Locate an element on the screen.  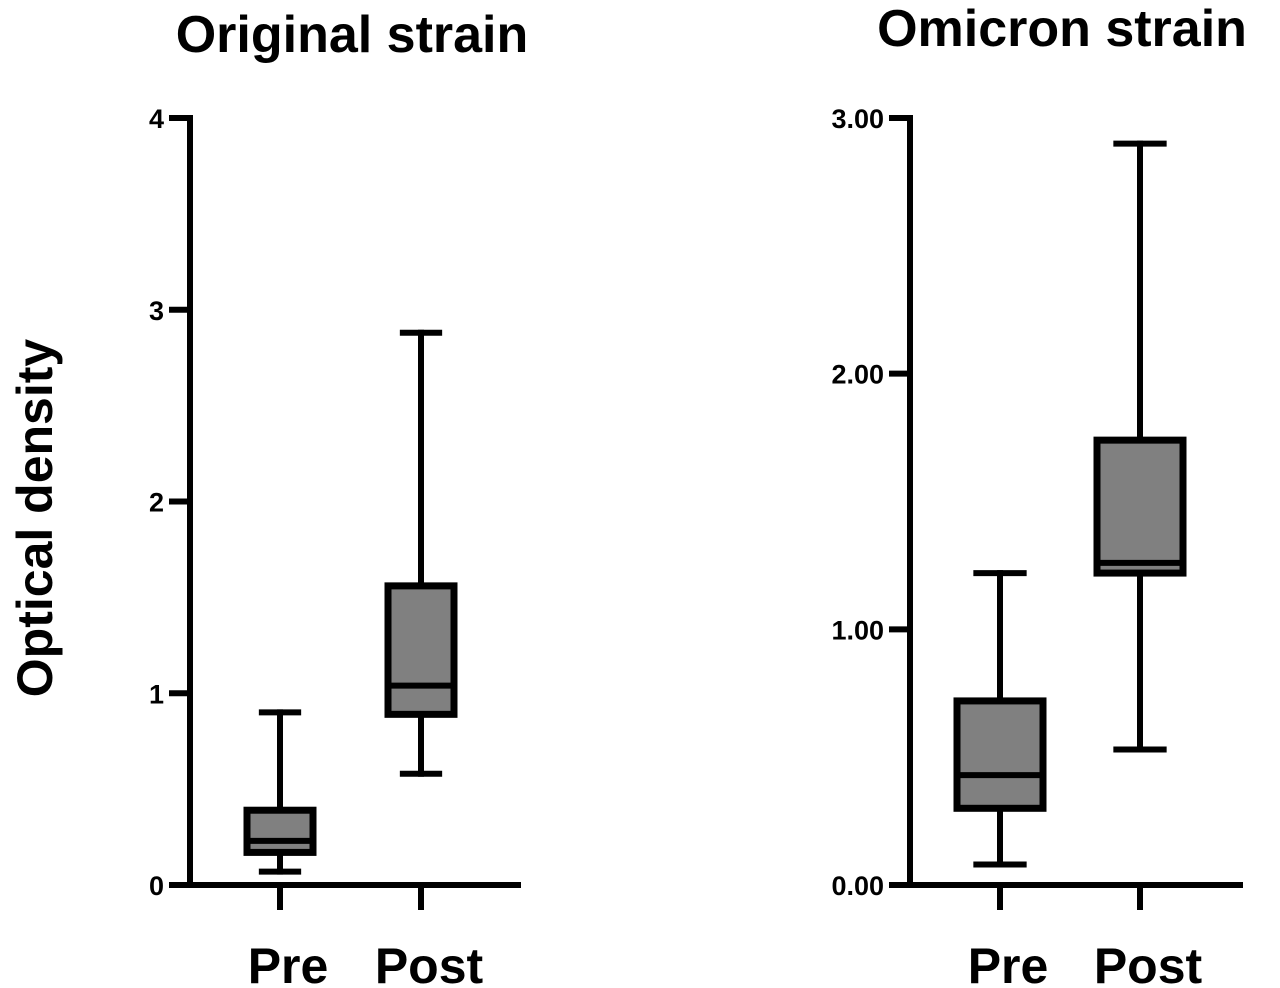
panel-title: Omicron strain is located at coordinates (1062, 29).